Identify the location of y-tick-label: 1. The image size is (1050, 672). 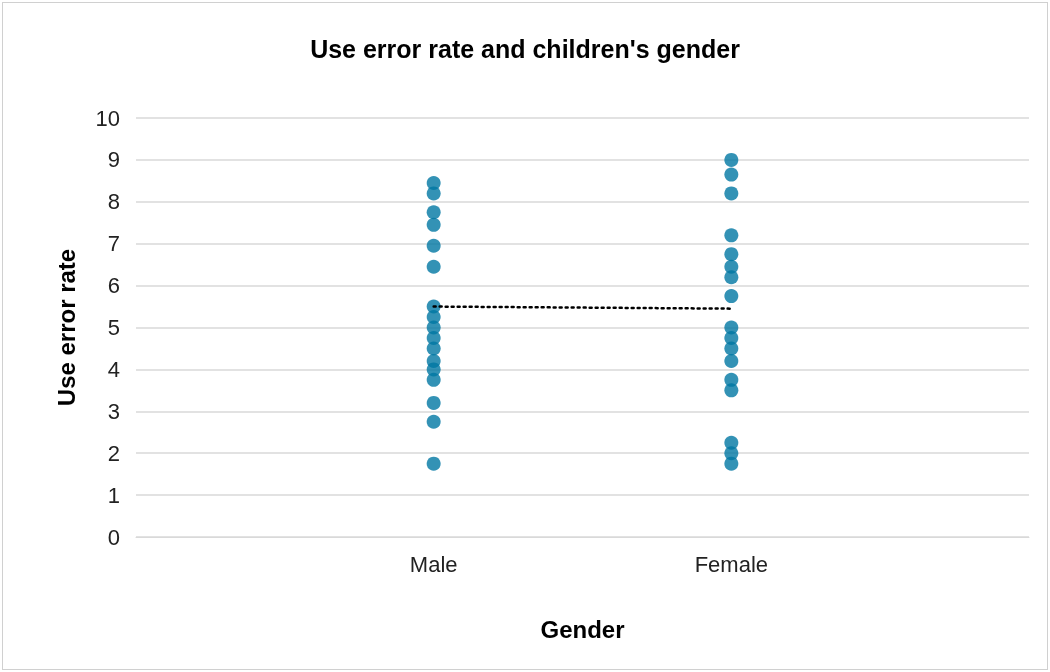
(113, 495).